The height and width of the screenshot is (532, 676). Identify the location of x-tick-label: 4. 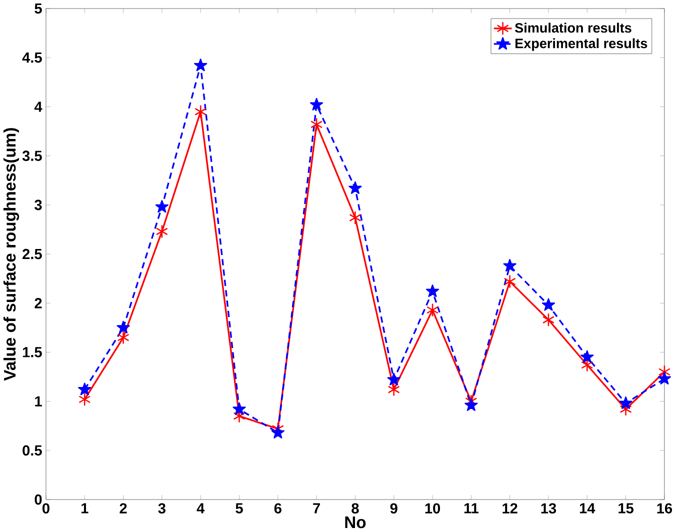
(200, 508).